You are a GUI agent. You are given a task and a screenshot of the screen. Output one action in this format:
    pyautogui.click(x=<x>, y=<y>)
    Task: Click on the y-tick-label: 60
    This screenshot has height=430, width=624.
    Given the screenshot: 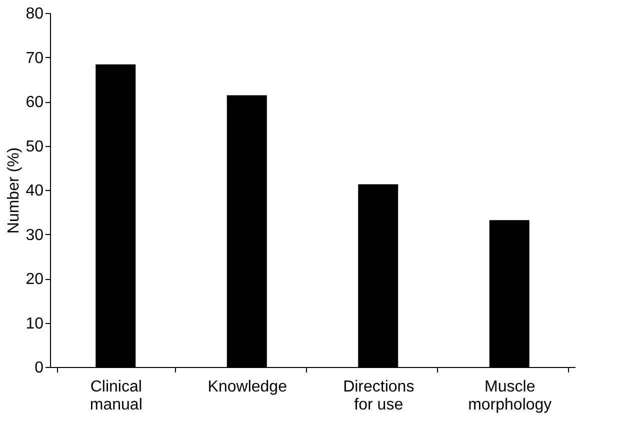 What is the action you would take?
    pyautogui.click(x=35, y=102)
    